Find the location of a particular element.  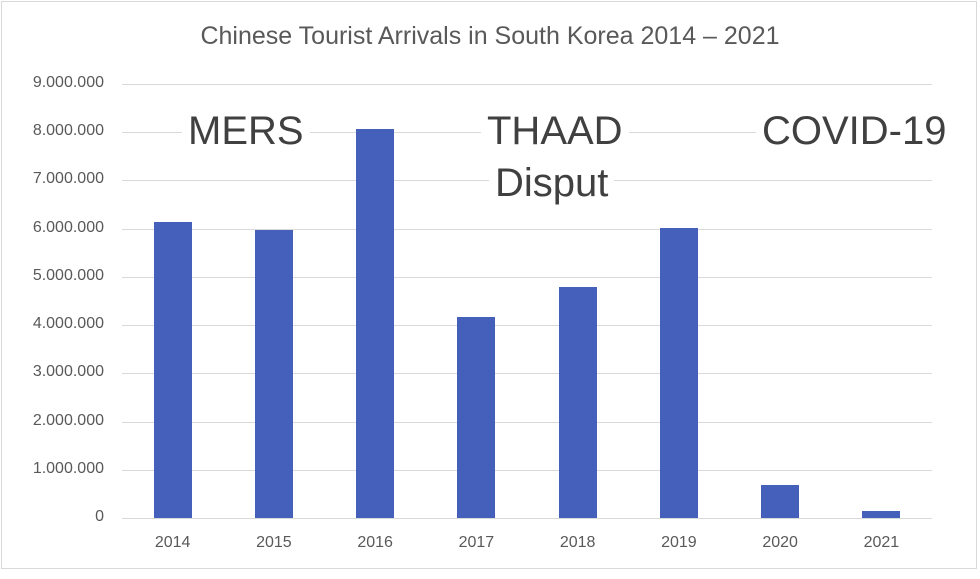

annotation-thaad-line2: Disput is located at coordinates (552, 183).